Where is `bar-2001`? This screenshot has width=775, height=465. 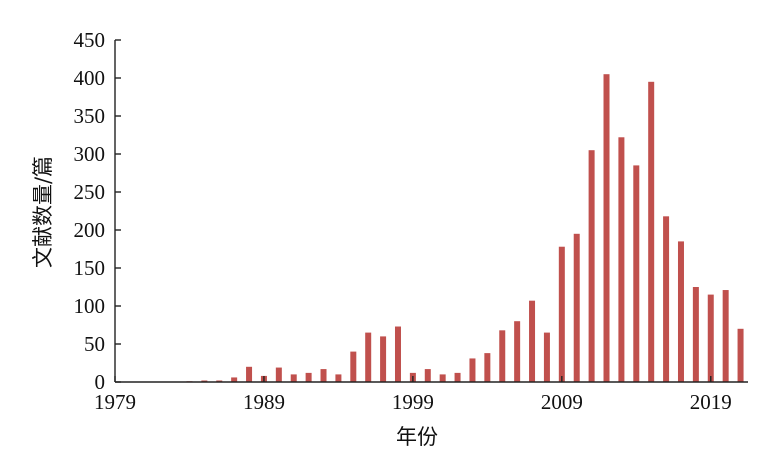
bar-2001 is located at coordinates (442, 378).